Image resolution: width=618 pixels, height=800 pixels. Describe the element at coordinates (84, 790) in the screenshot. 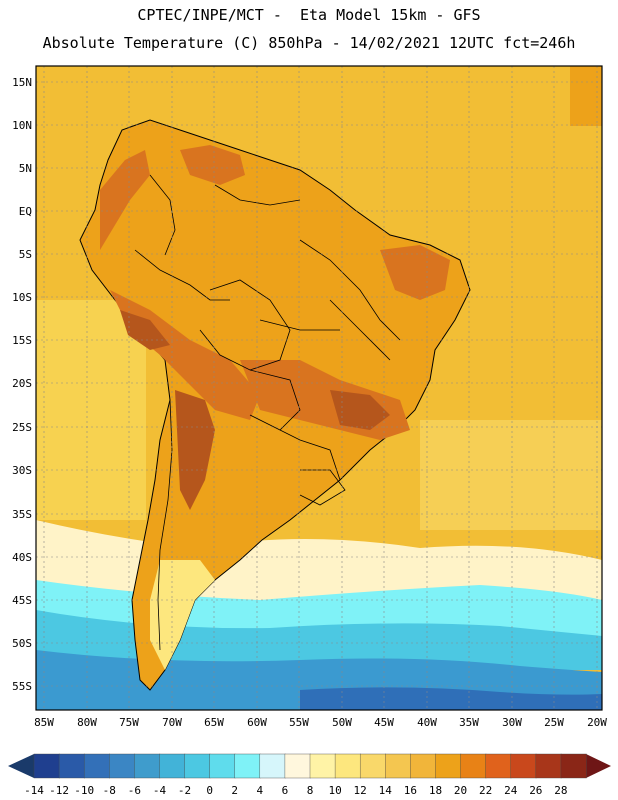

I see `colorbar-label: -10` at that location.